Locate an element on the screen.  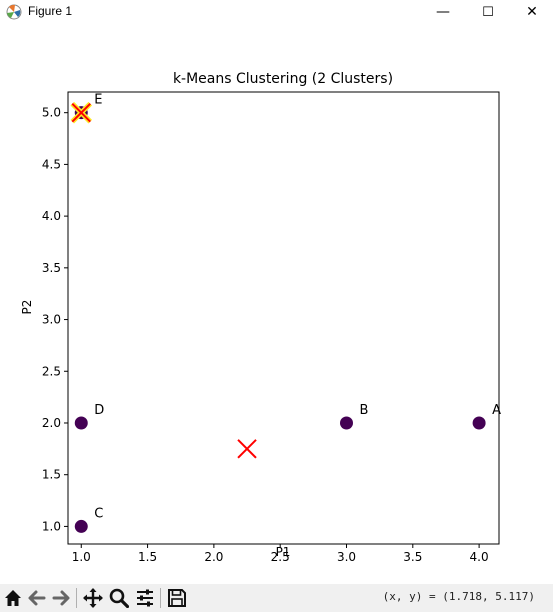
title-bar: Figure 1 — ☐ ✕ is located at coordinates (276, 12).